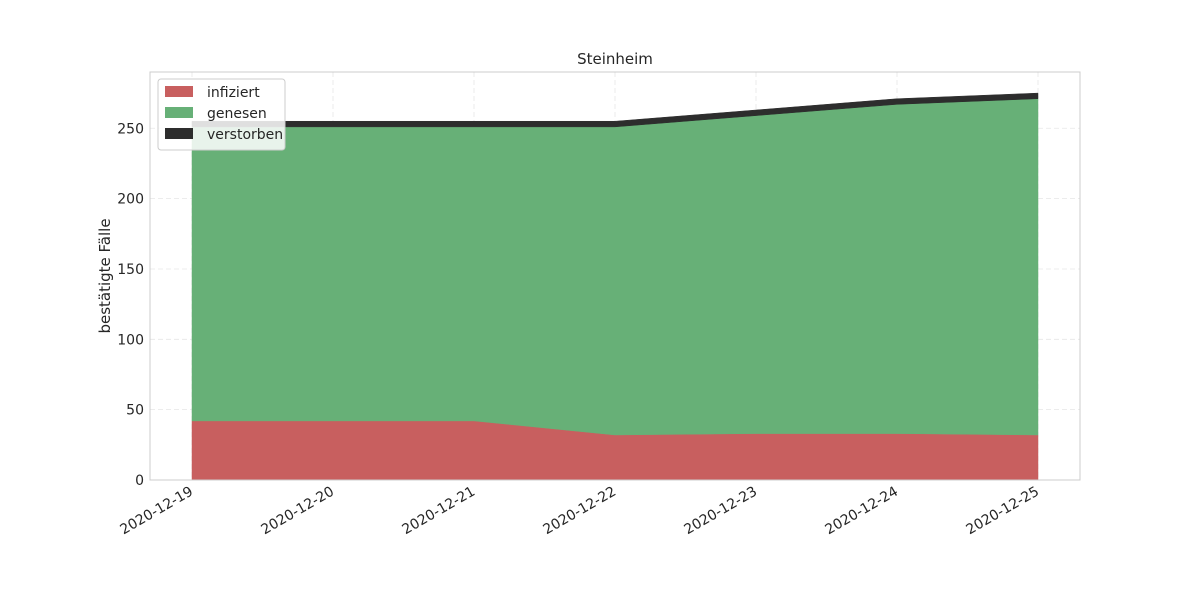 The width and height of the screenshot is (1200, 600). What do you see at coordinates (139, 481) in the screenshot?
I see `y-tick-label: 0` at bounding box center [139, 481].